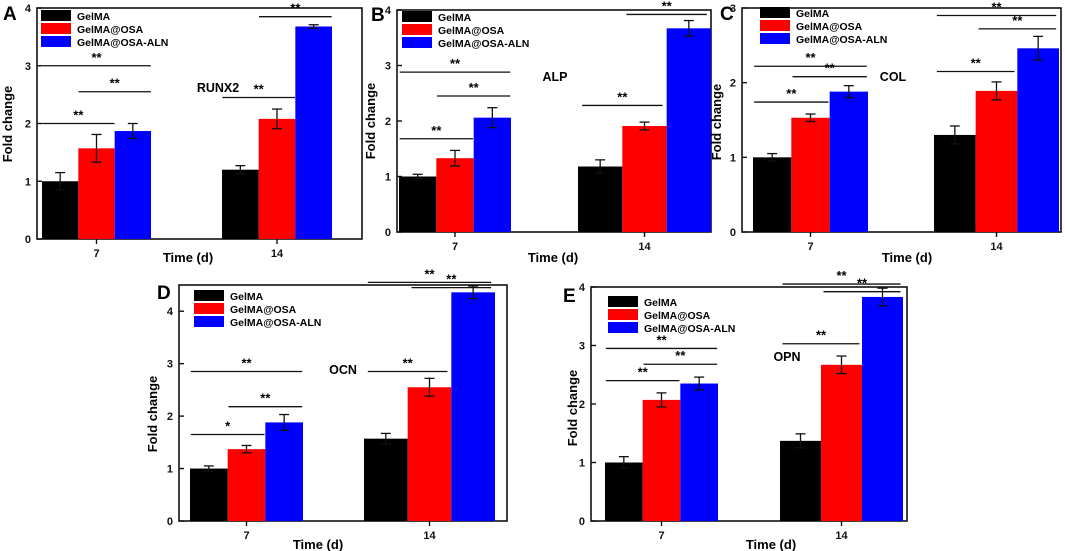 The width and height of the screenshot is (1065, 551). What do you see at coordinates (569, 296) in the screenshot?
I see `panel-label: E` at bounding box center [569, 296].